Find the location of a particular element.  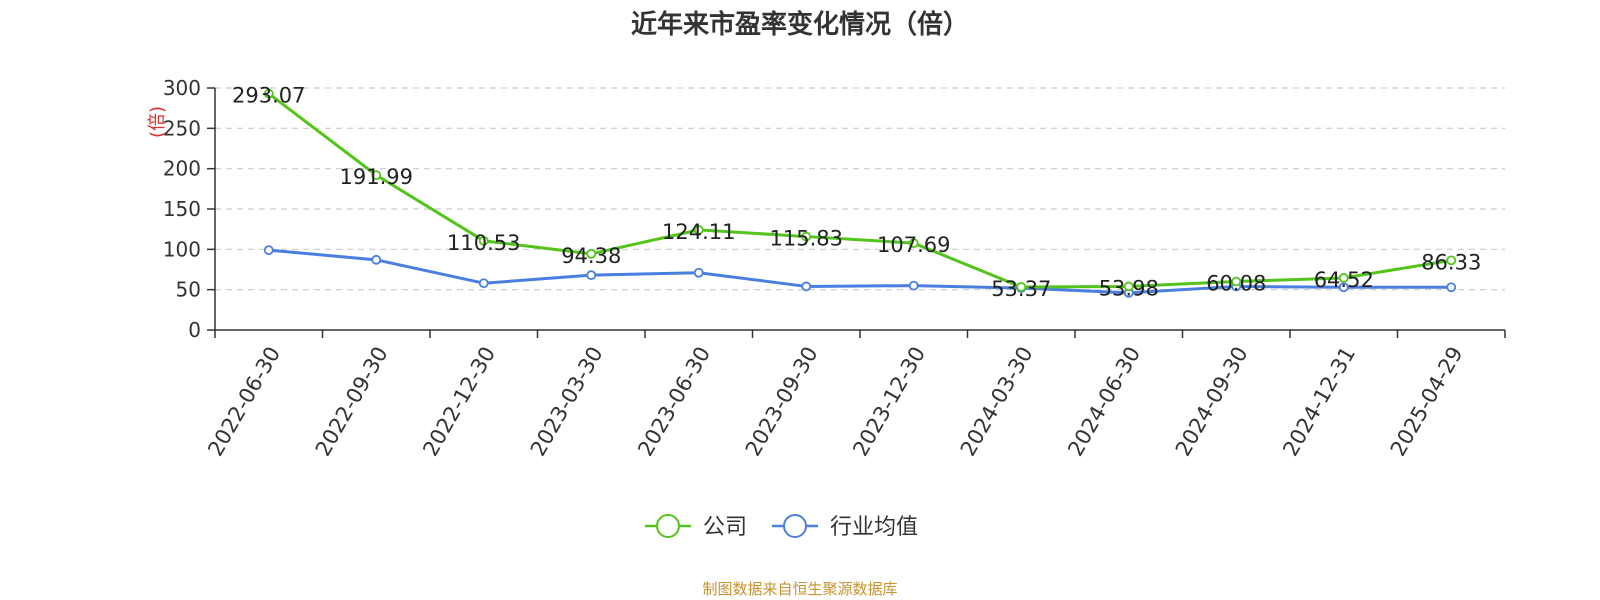

data-label: 53.98 is located at coordinates (1129, 288).